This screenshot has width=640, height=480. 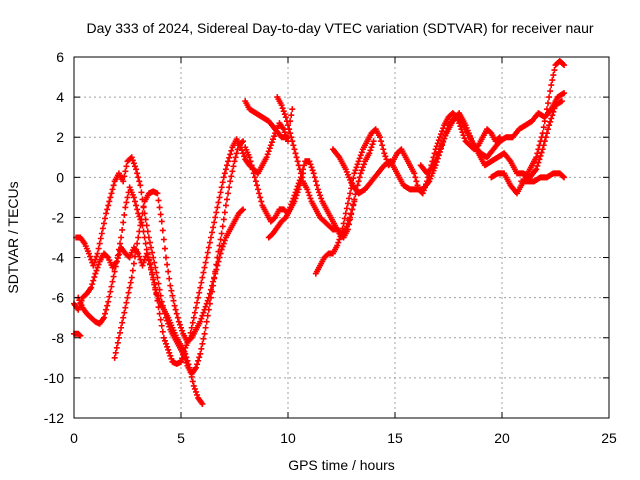 I want to click on y-axis-label: SDTVAR / TECUs, so click(x=13, y=237).